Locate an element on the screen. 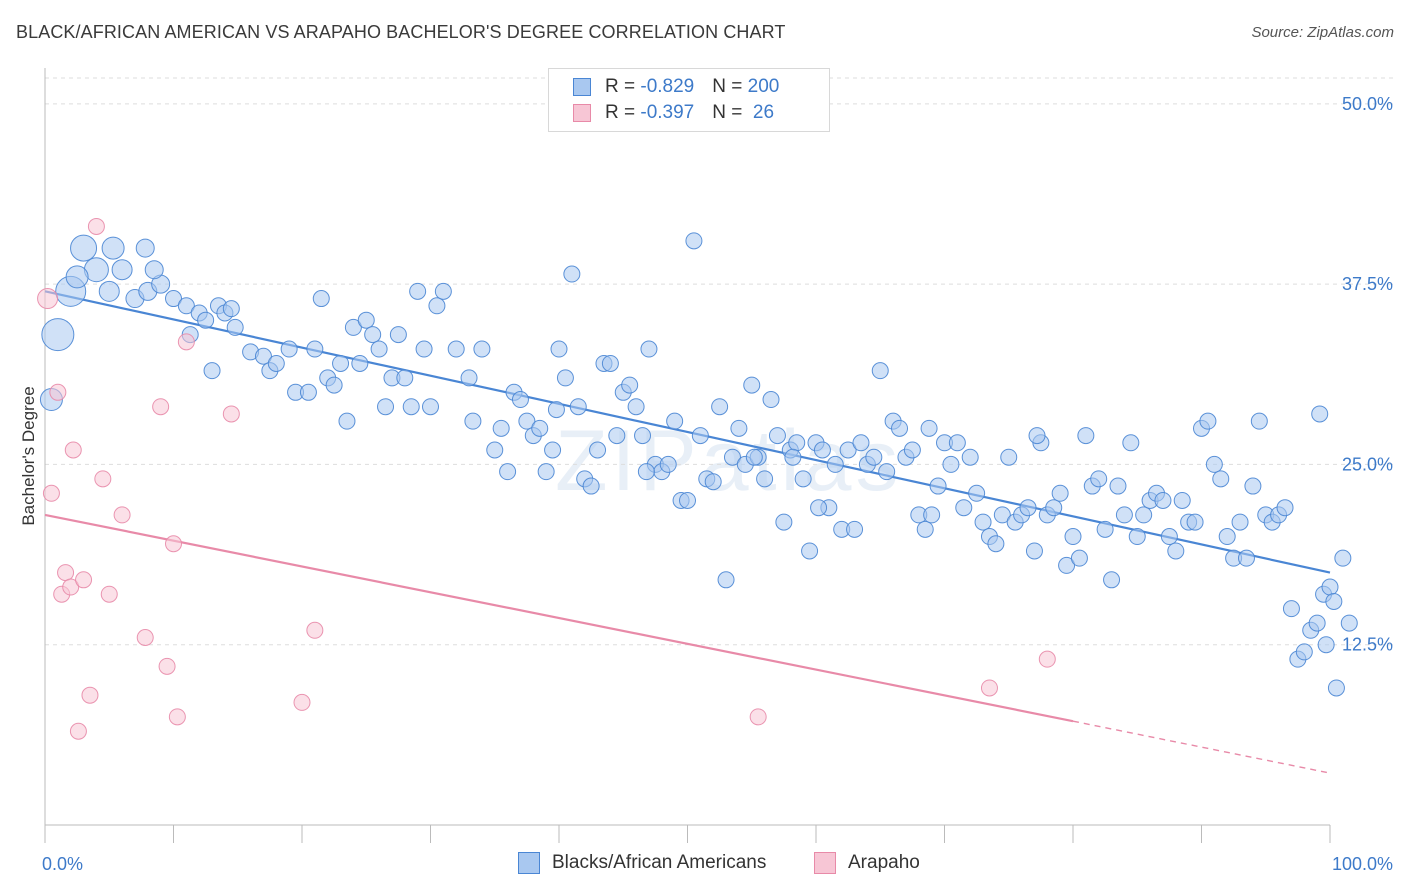  y-tick-label: 37.5% is located at coordinates (1367, 284).